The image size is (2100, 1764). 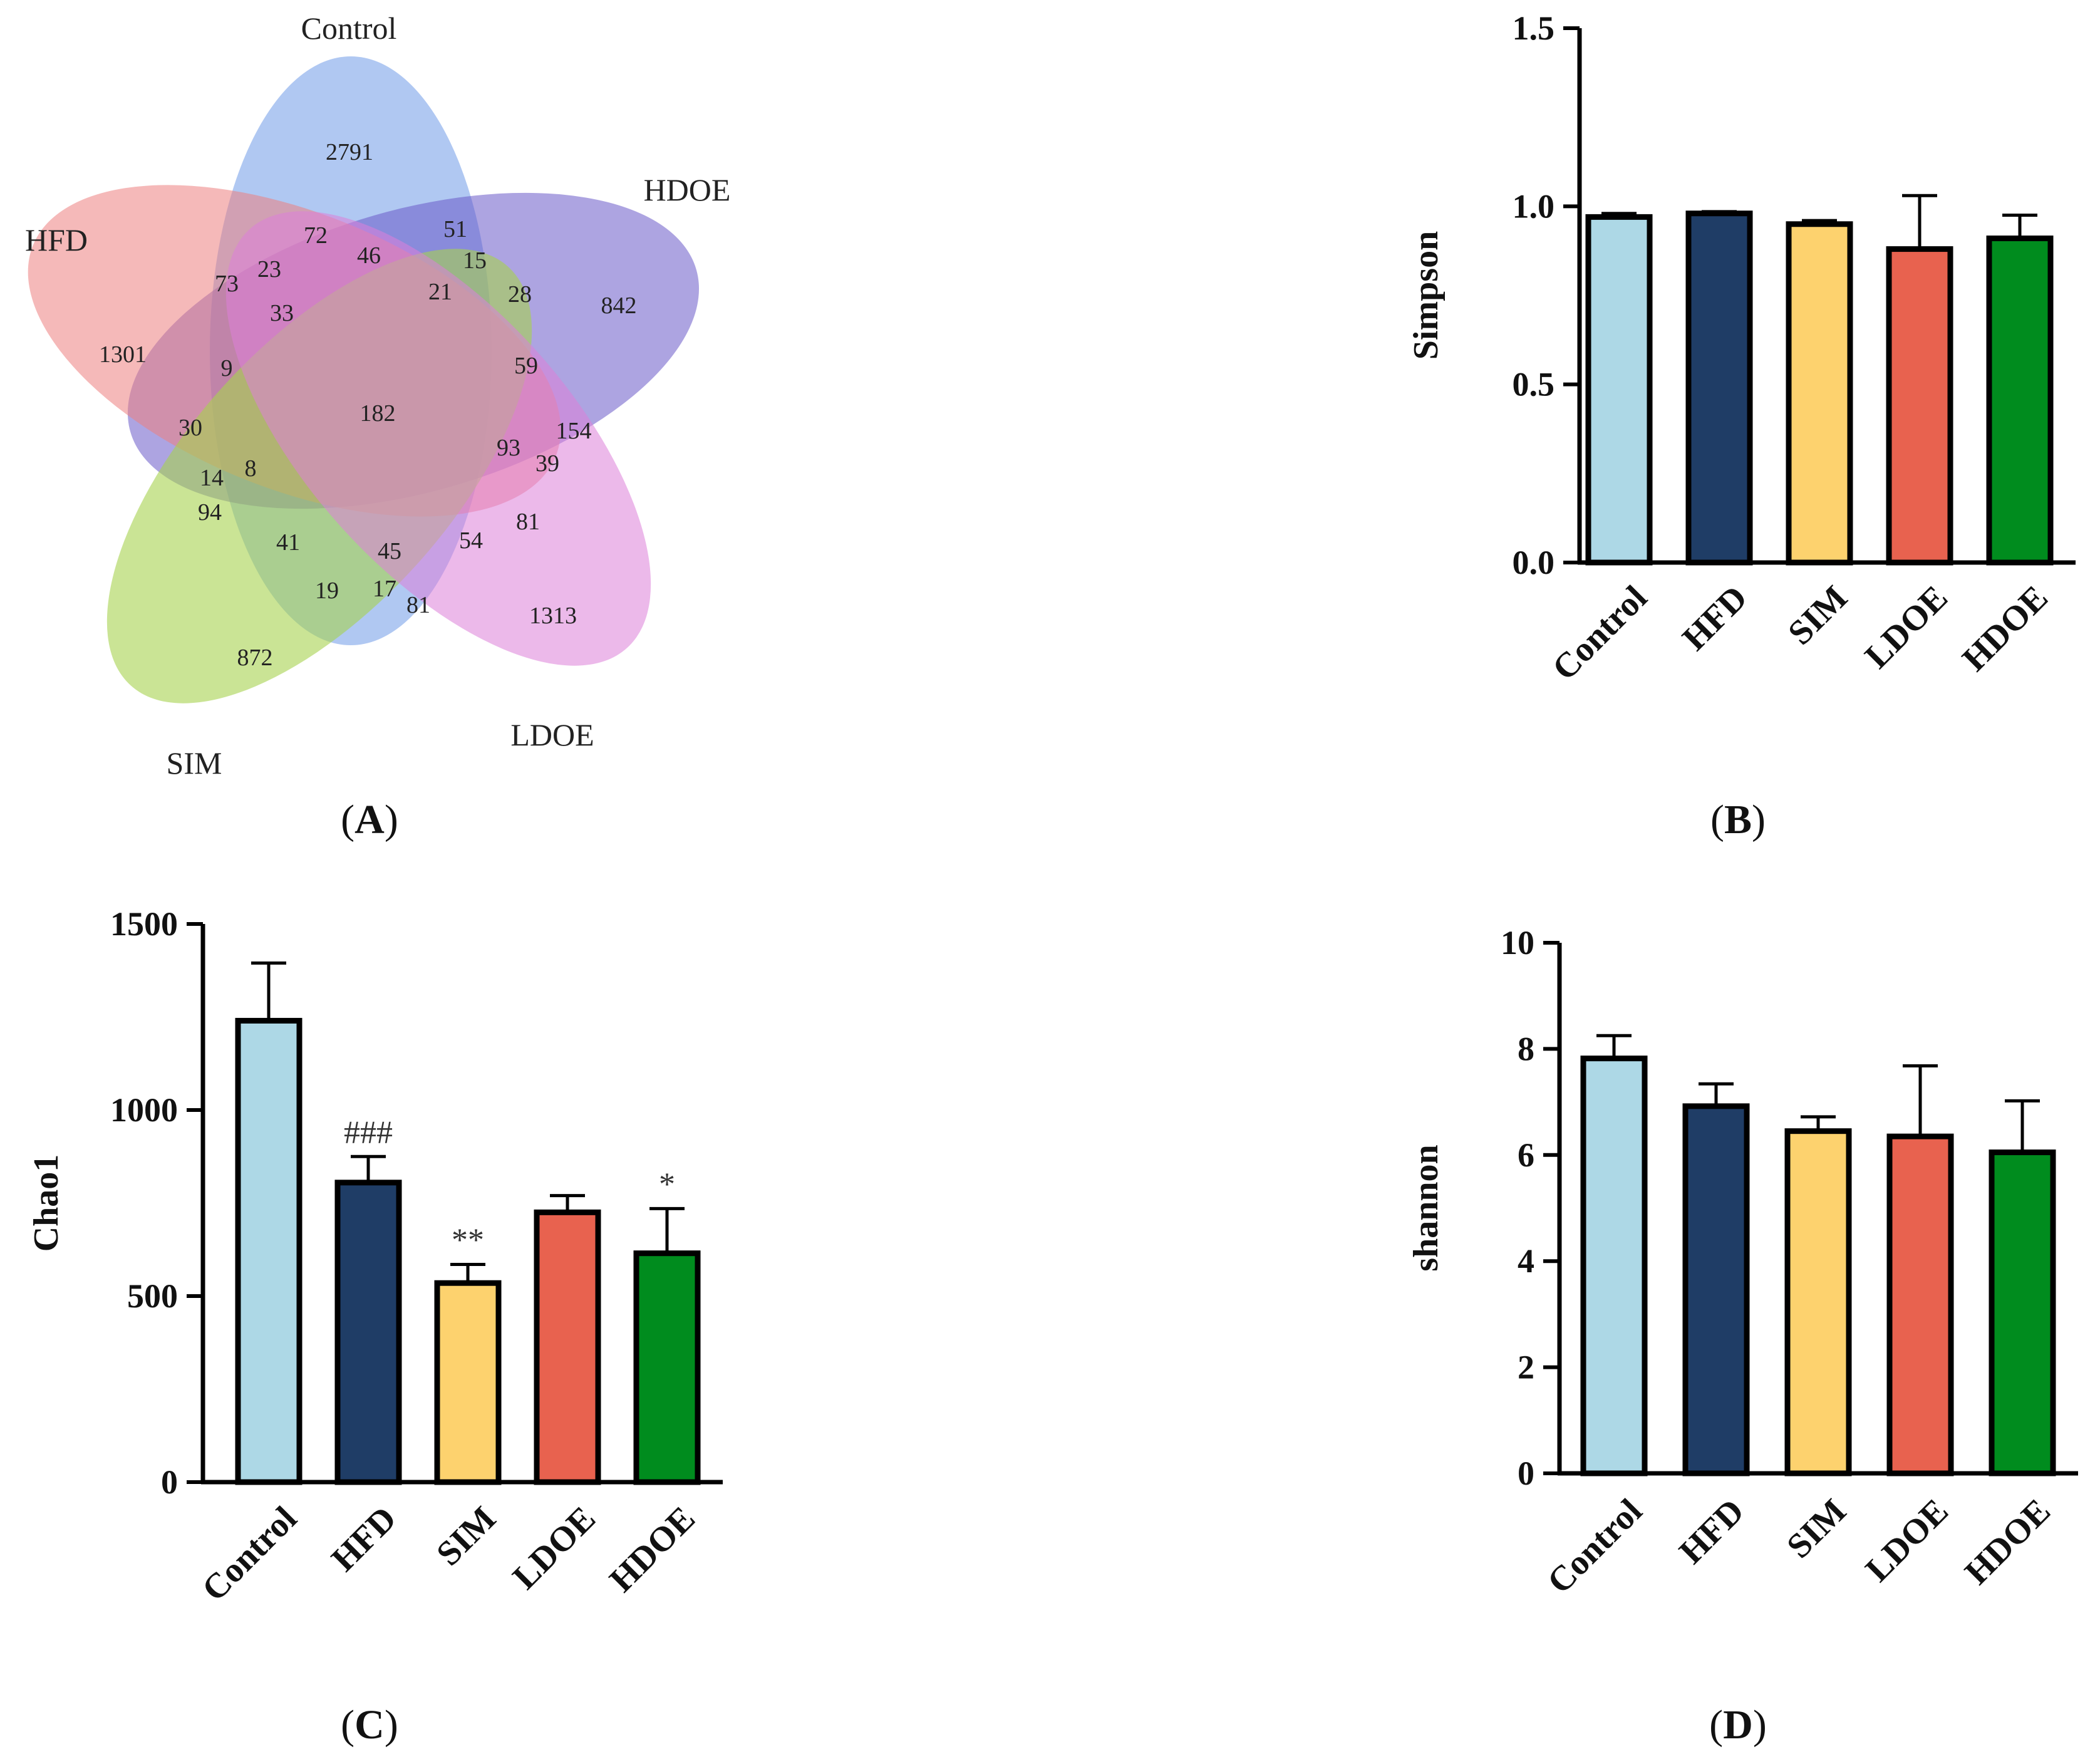 What do you see at coordinates (471, 541) in the screenshot?
I see `venn-count: 54` at bounding box center [471, 541].